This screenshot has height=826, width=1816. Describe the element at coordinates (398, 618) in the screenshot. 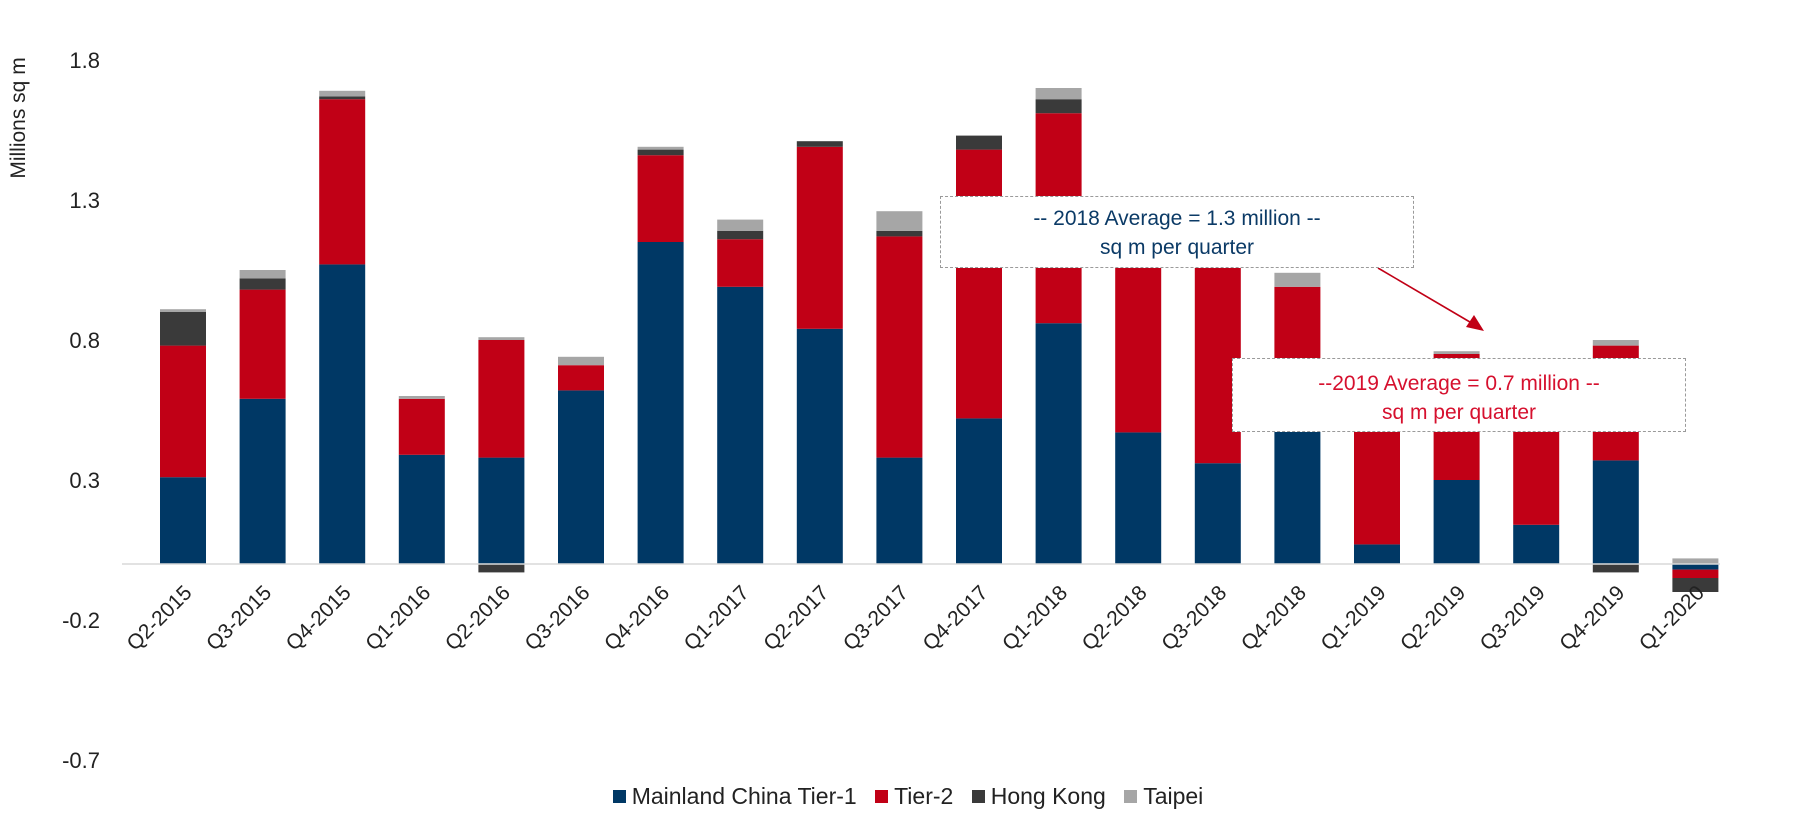

I see `x-category-label: Q1-2016` at that location.